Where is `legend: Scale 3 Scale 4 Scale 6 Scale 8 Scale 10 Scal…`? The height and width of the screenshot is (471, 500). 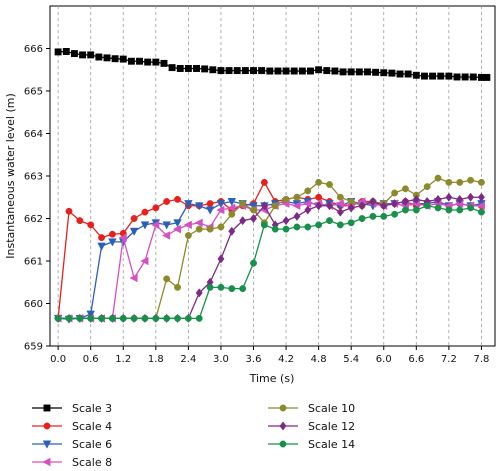 legend: Scale 3 Scale 4 Scale 6 Scale 8 Scale 10 Scal… is located at coordinates (193, 435).